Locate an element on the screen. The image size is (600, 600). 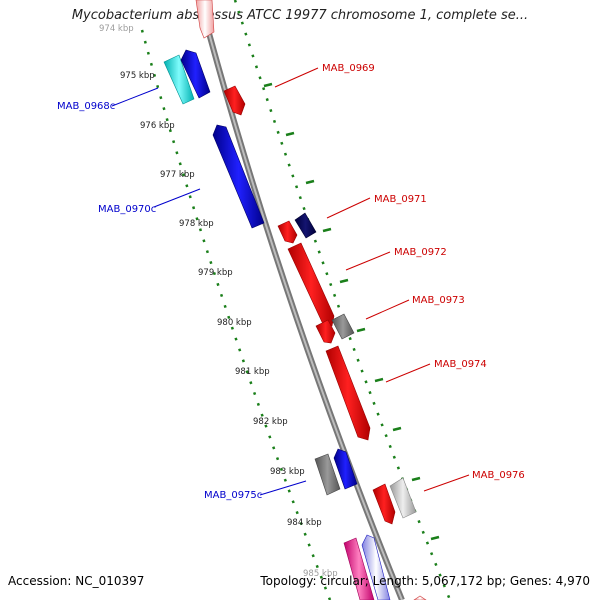
gene-MAB_0975c-gray is located at coordinates (327, 474).